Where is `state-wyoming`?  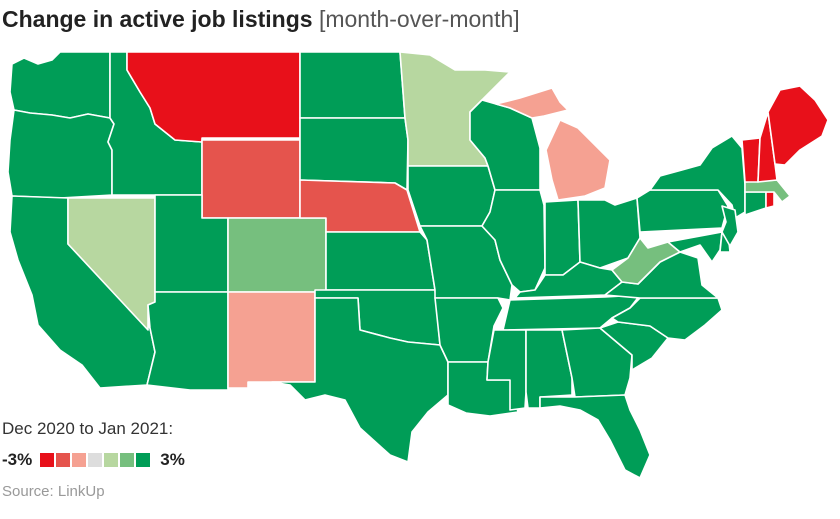
state-wyoming is located at coordinates (251, 179).